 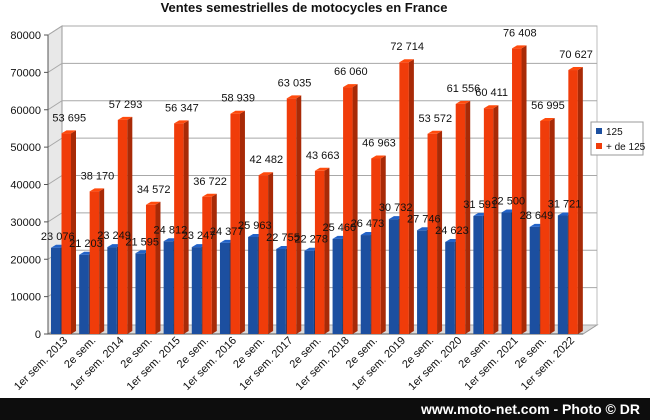 What do you see at coordinates (25, 111) in the screenshot?
I see `y-tick-label: 60000` at bounding box center [25, 111].